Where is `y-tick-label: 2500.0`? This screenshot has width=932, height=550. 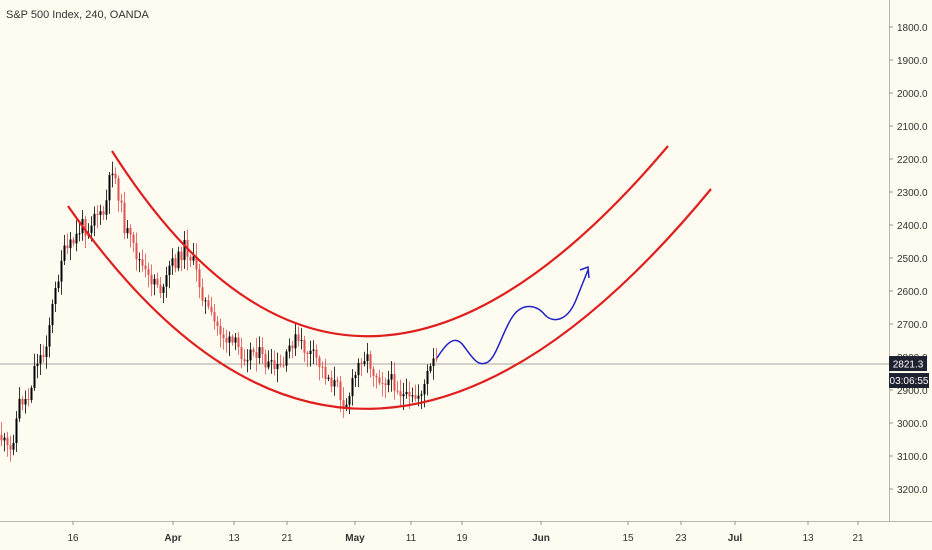 y-tick-label: 2500.0 is located at coordinates (912, 259).